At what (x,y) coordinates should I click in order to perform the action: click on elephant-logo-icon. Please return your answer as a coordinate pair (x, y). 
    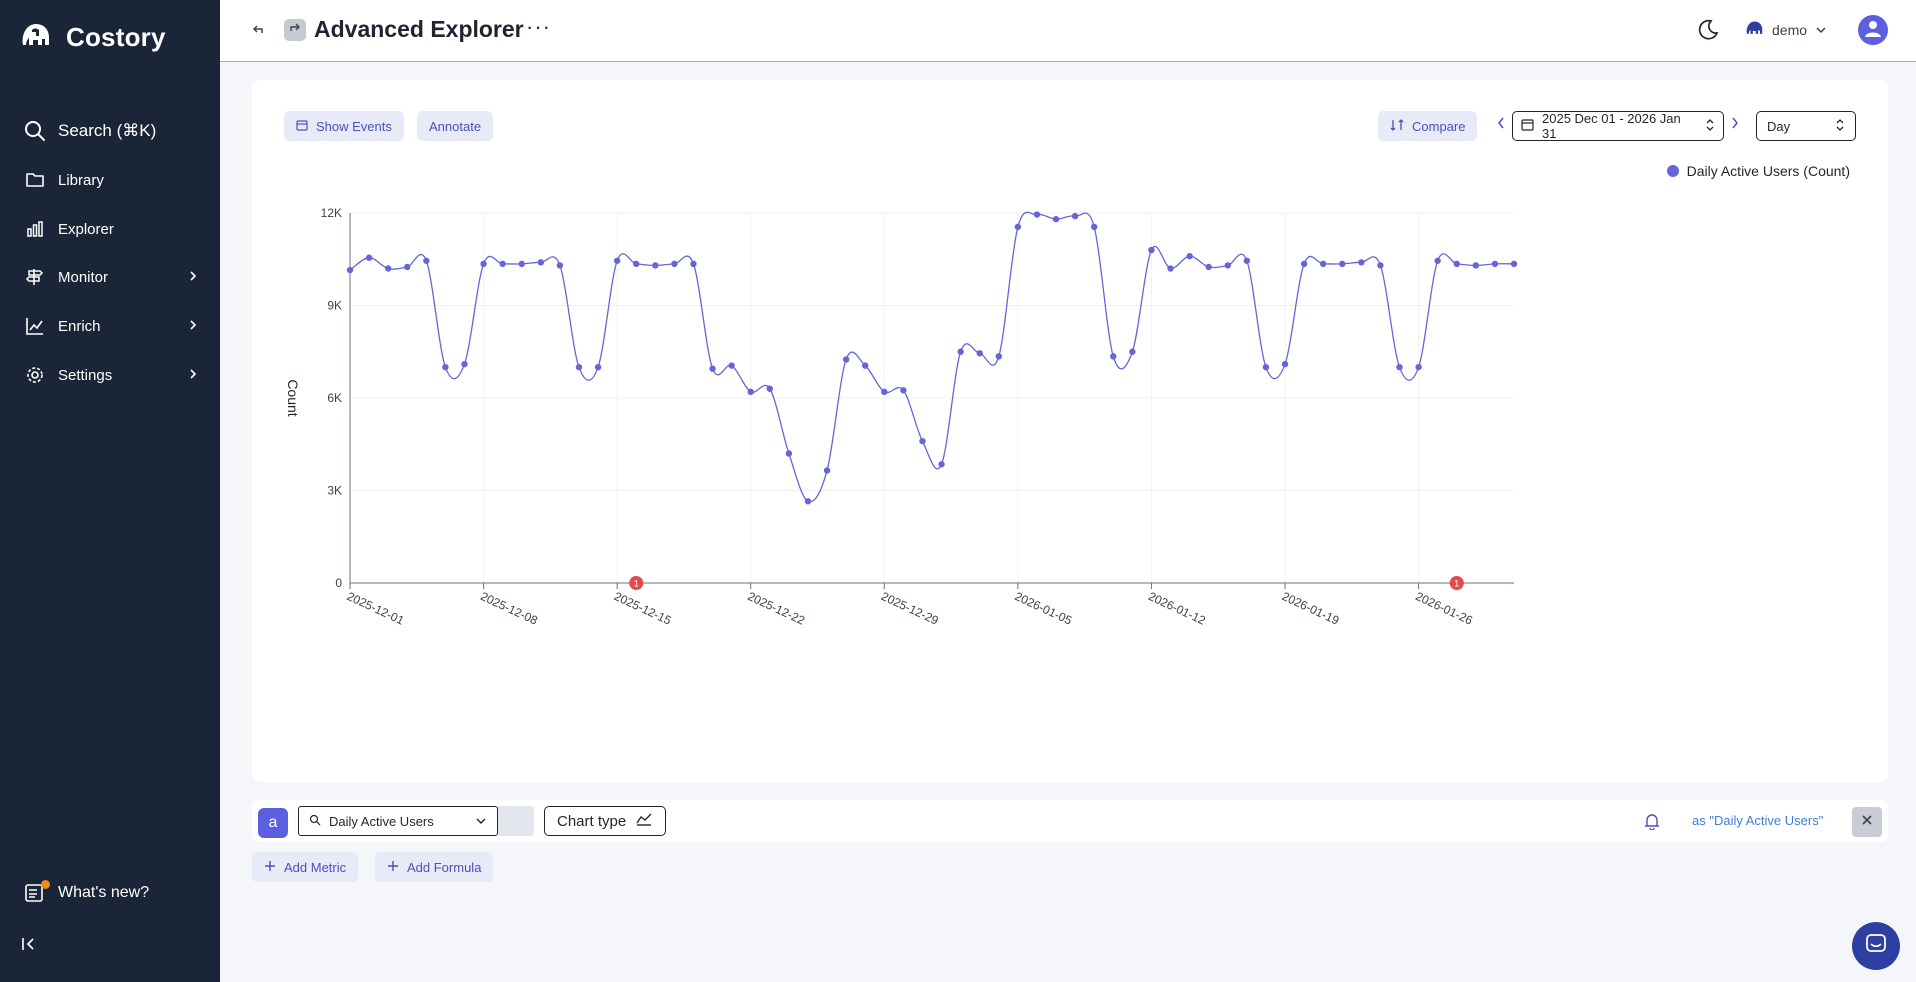
    Looking at the image, I should click on (1754, 29).